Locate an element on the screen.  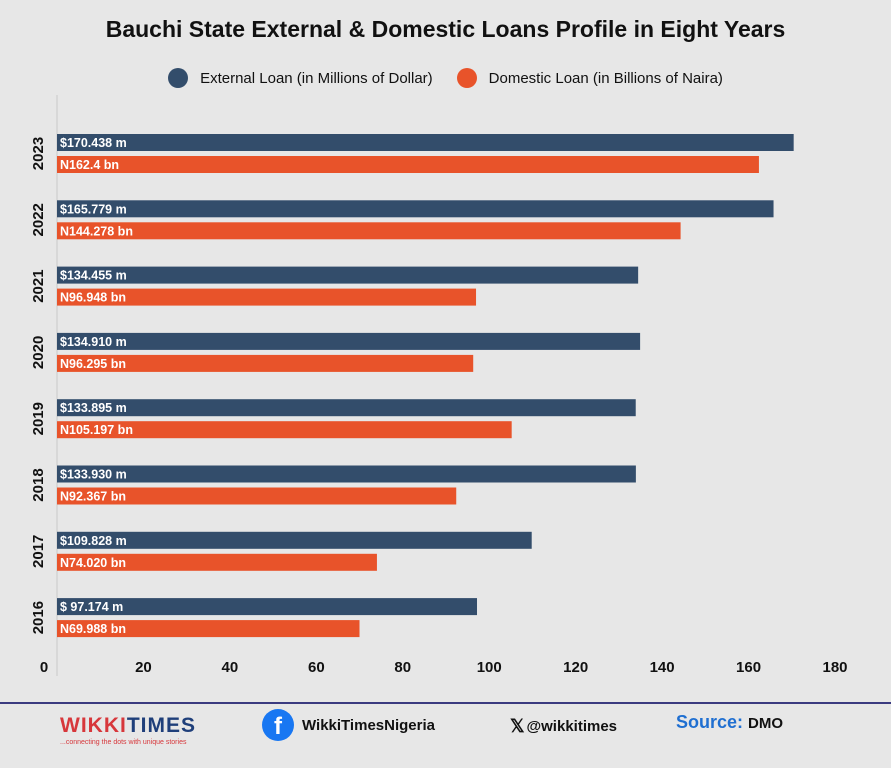
bar-domestic-2018 is located at coordinates (257, 496).